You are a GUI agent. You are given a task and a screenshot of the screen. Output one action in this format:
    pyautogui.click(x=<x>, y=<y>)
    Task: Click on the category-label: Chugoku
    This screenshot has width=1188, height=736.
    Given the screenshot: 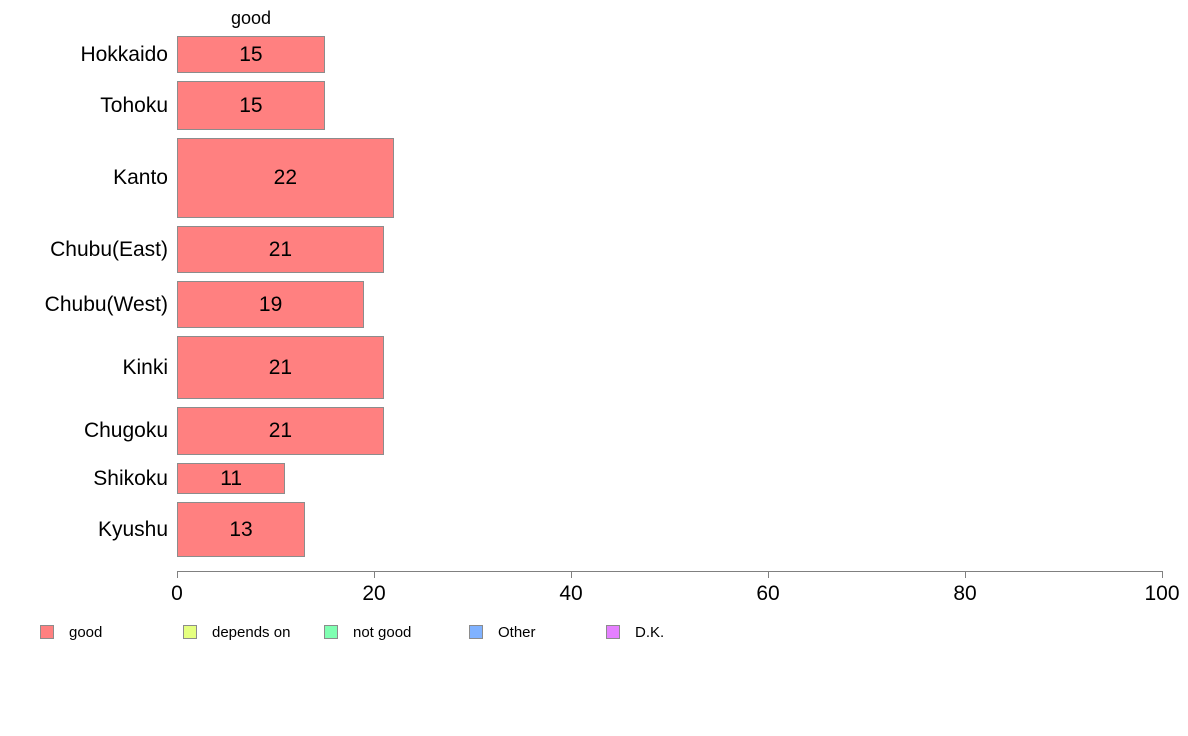 What is the action you would take?
    pyautogui.click(x=125, y=430)
    